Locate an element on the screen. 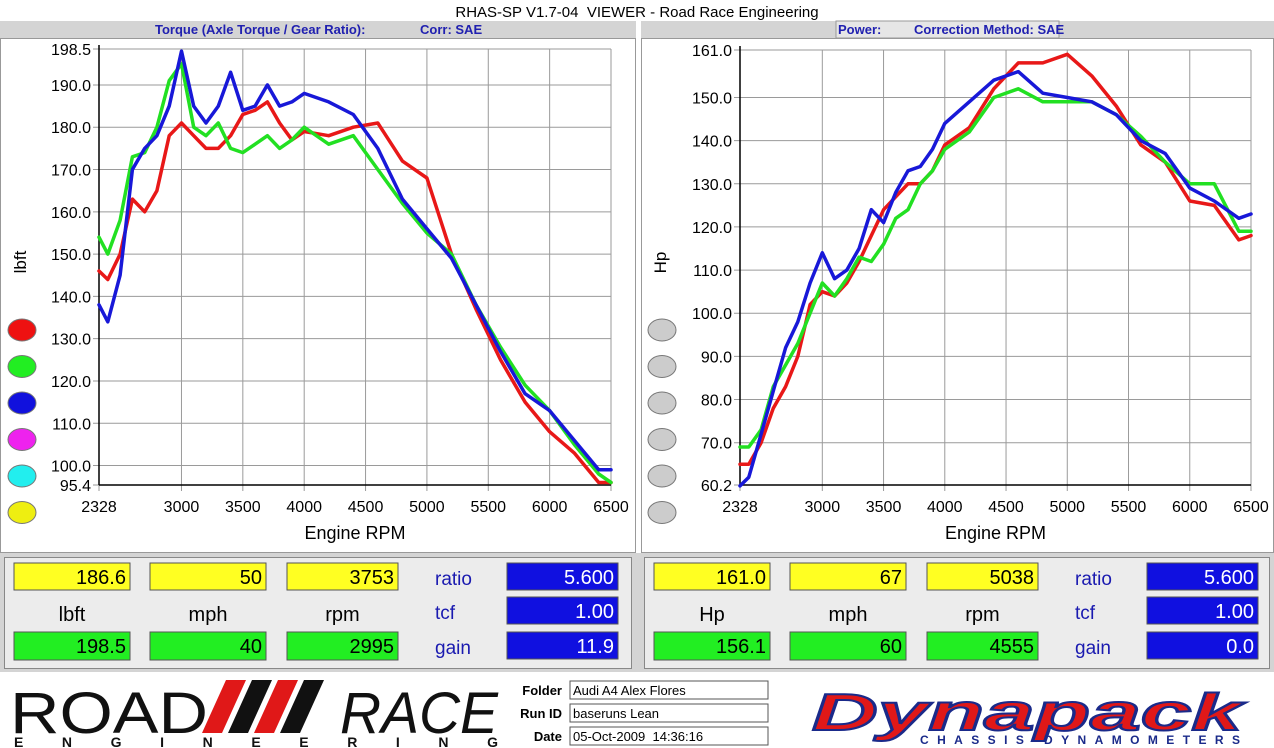 This screenshot has height=748, width=1274. y-tick-label: 80.0 is located at coordinates (716, 401).